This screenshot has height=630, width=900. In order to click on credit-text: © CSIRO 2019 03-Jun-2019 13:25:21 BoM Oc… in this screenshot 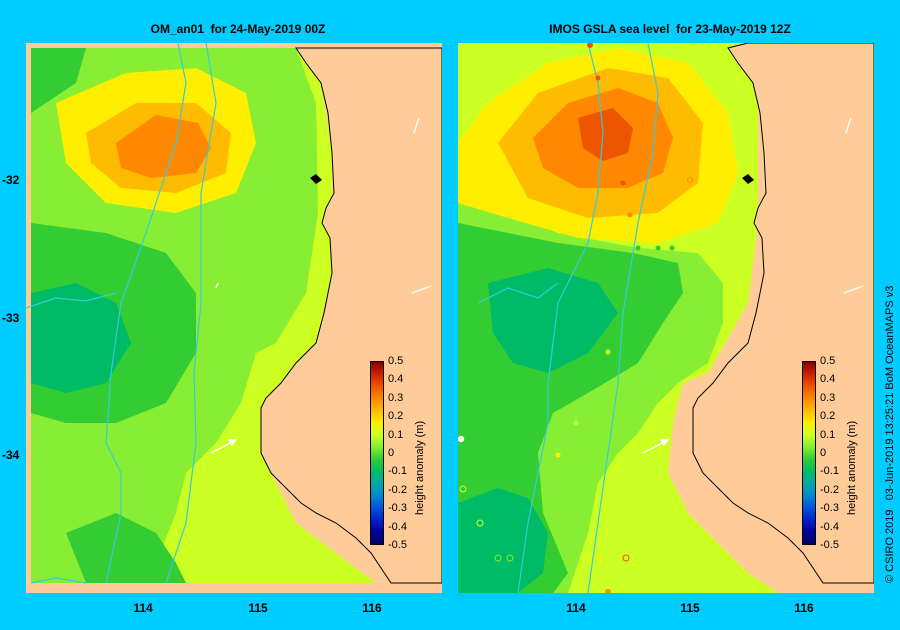, I will do `click(890, 434)`.